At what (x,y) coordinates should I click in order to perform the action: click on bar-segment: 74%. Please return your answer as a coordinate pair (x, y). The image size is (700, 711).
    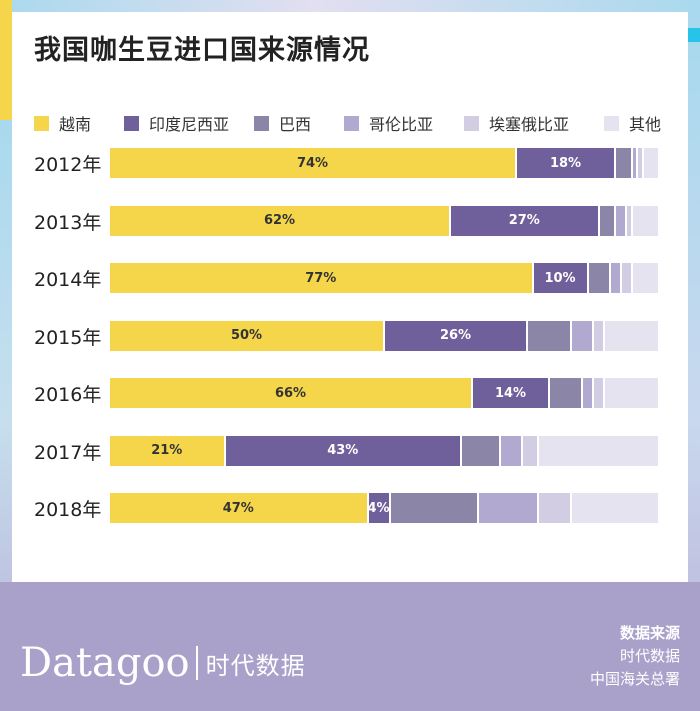
    Looking at the image, I should click on (312, 163).